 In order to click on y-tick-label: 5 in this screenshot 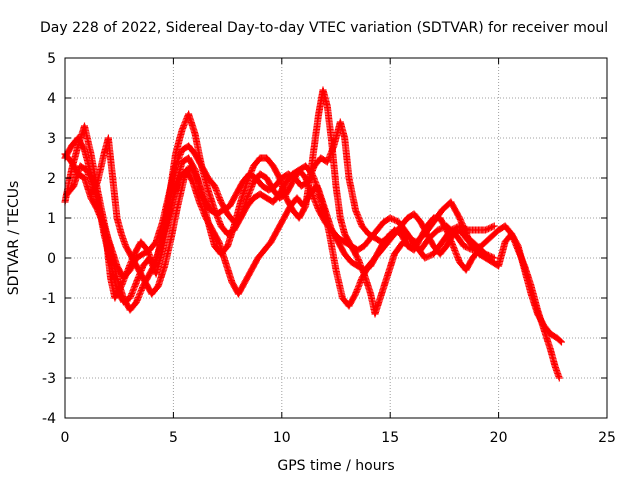, I will do `click(51, 59)`.